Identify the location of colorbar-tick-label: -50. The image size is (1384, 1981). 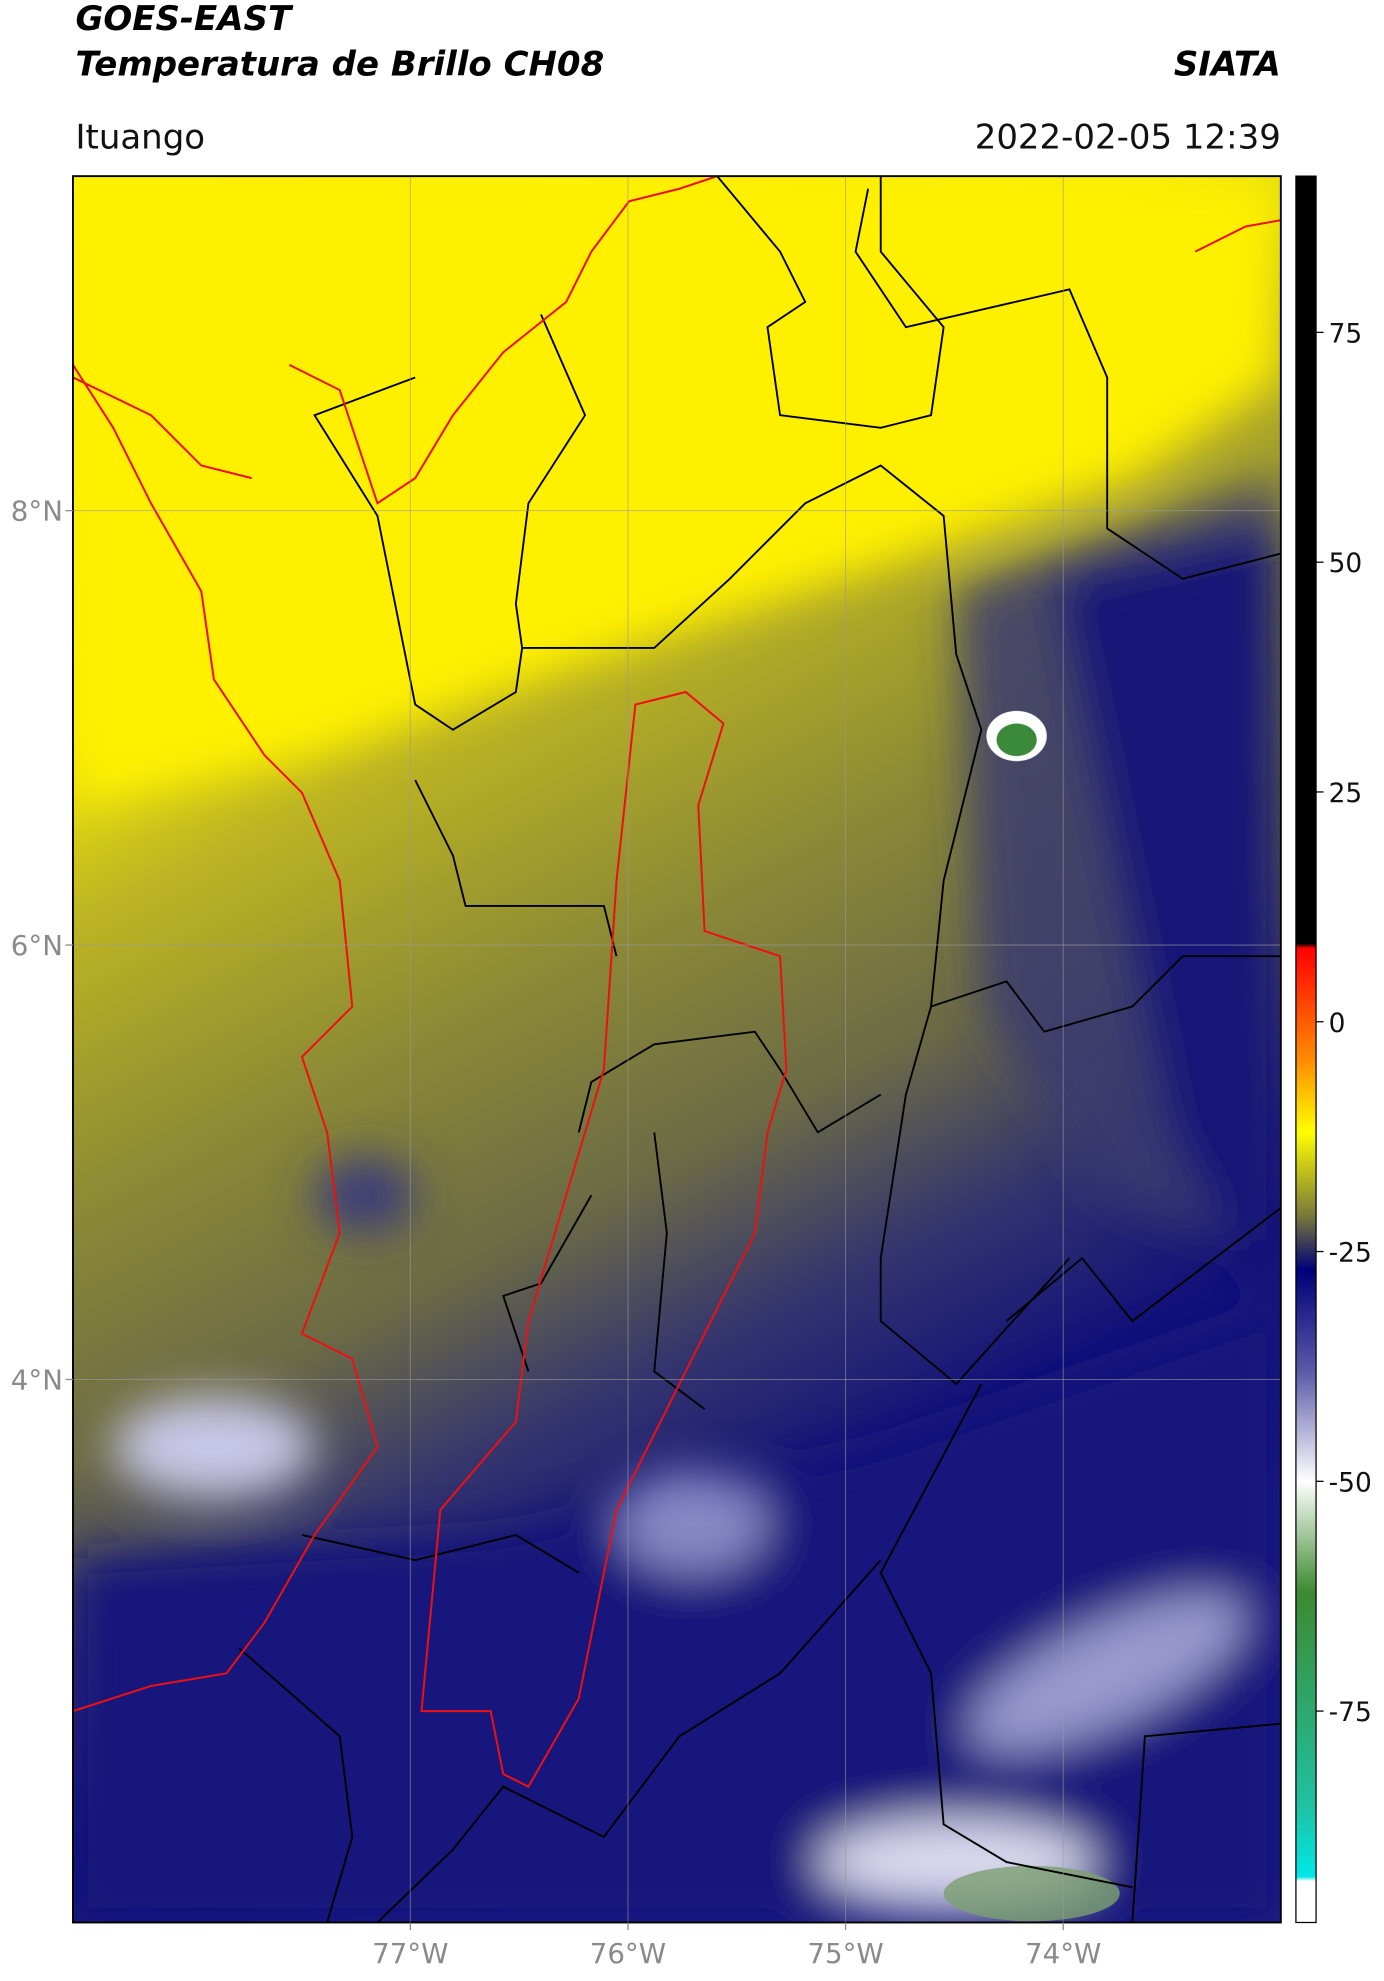
(1350, 1482).